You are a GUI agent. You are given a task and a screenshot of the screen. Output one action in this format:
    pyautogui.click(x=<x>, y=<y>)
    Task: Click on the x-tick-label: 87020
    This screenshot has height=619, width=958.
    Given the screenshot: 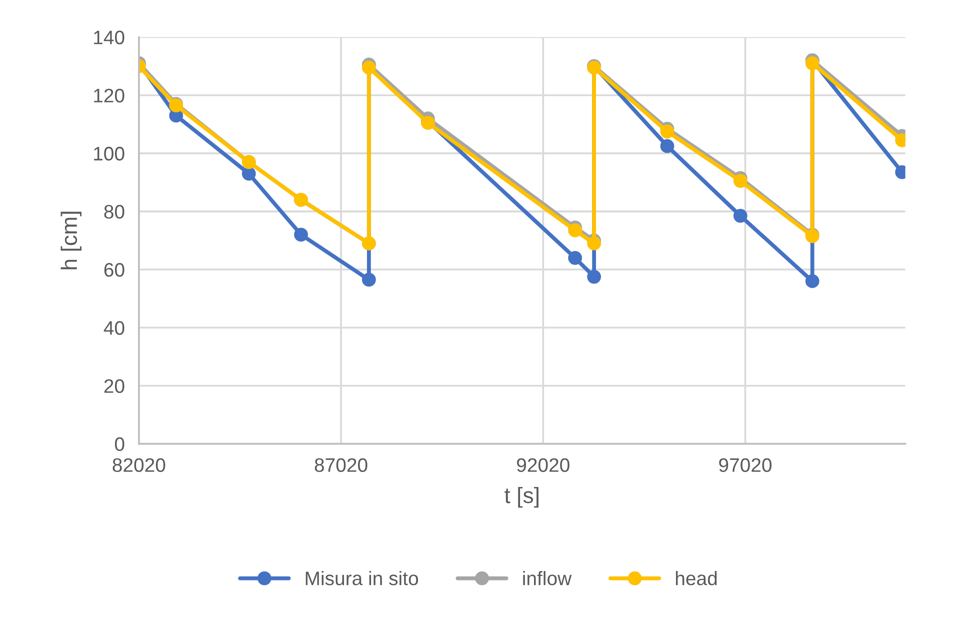 What is the action you would take?
    pyautogui.click(x=341, y=465)
    